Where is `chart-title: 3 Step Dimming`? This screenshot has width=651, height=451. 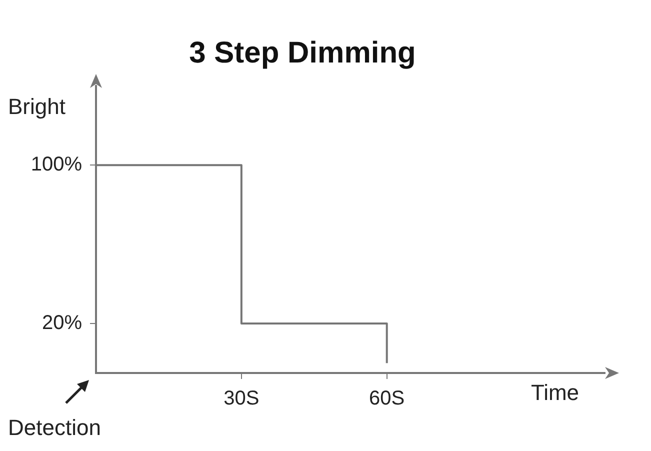 chart-title: 3 Step Dimming is located at coordinates (302, 53).